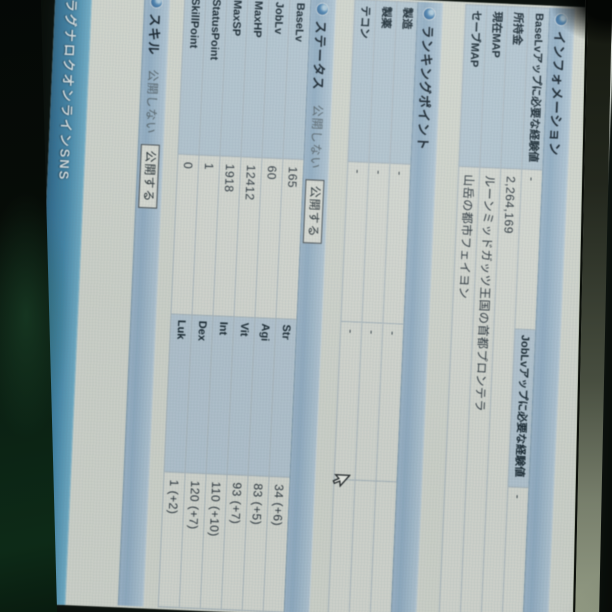 Image resolution: width=612 pixels, height=612 pixels. What do you see at coordinates (557, 93) in the screenshot?
I see `section-title-information: インフォメーション` at bounding box center [557, 93].